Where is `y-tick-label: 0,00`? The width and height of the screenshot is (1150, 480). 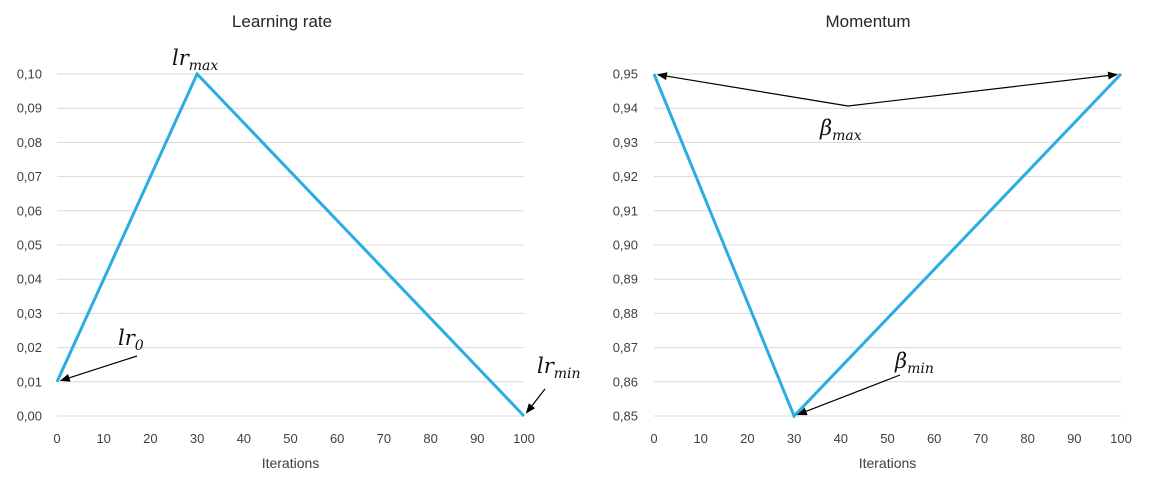
y-tick-label: 0,00 is located at coordinates (29, 416).